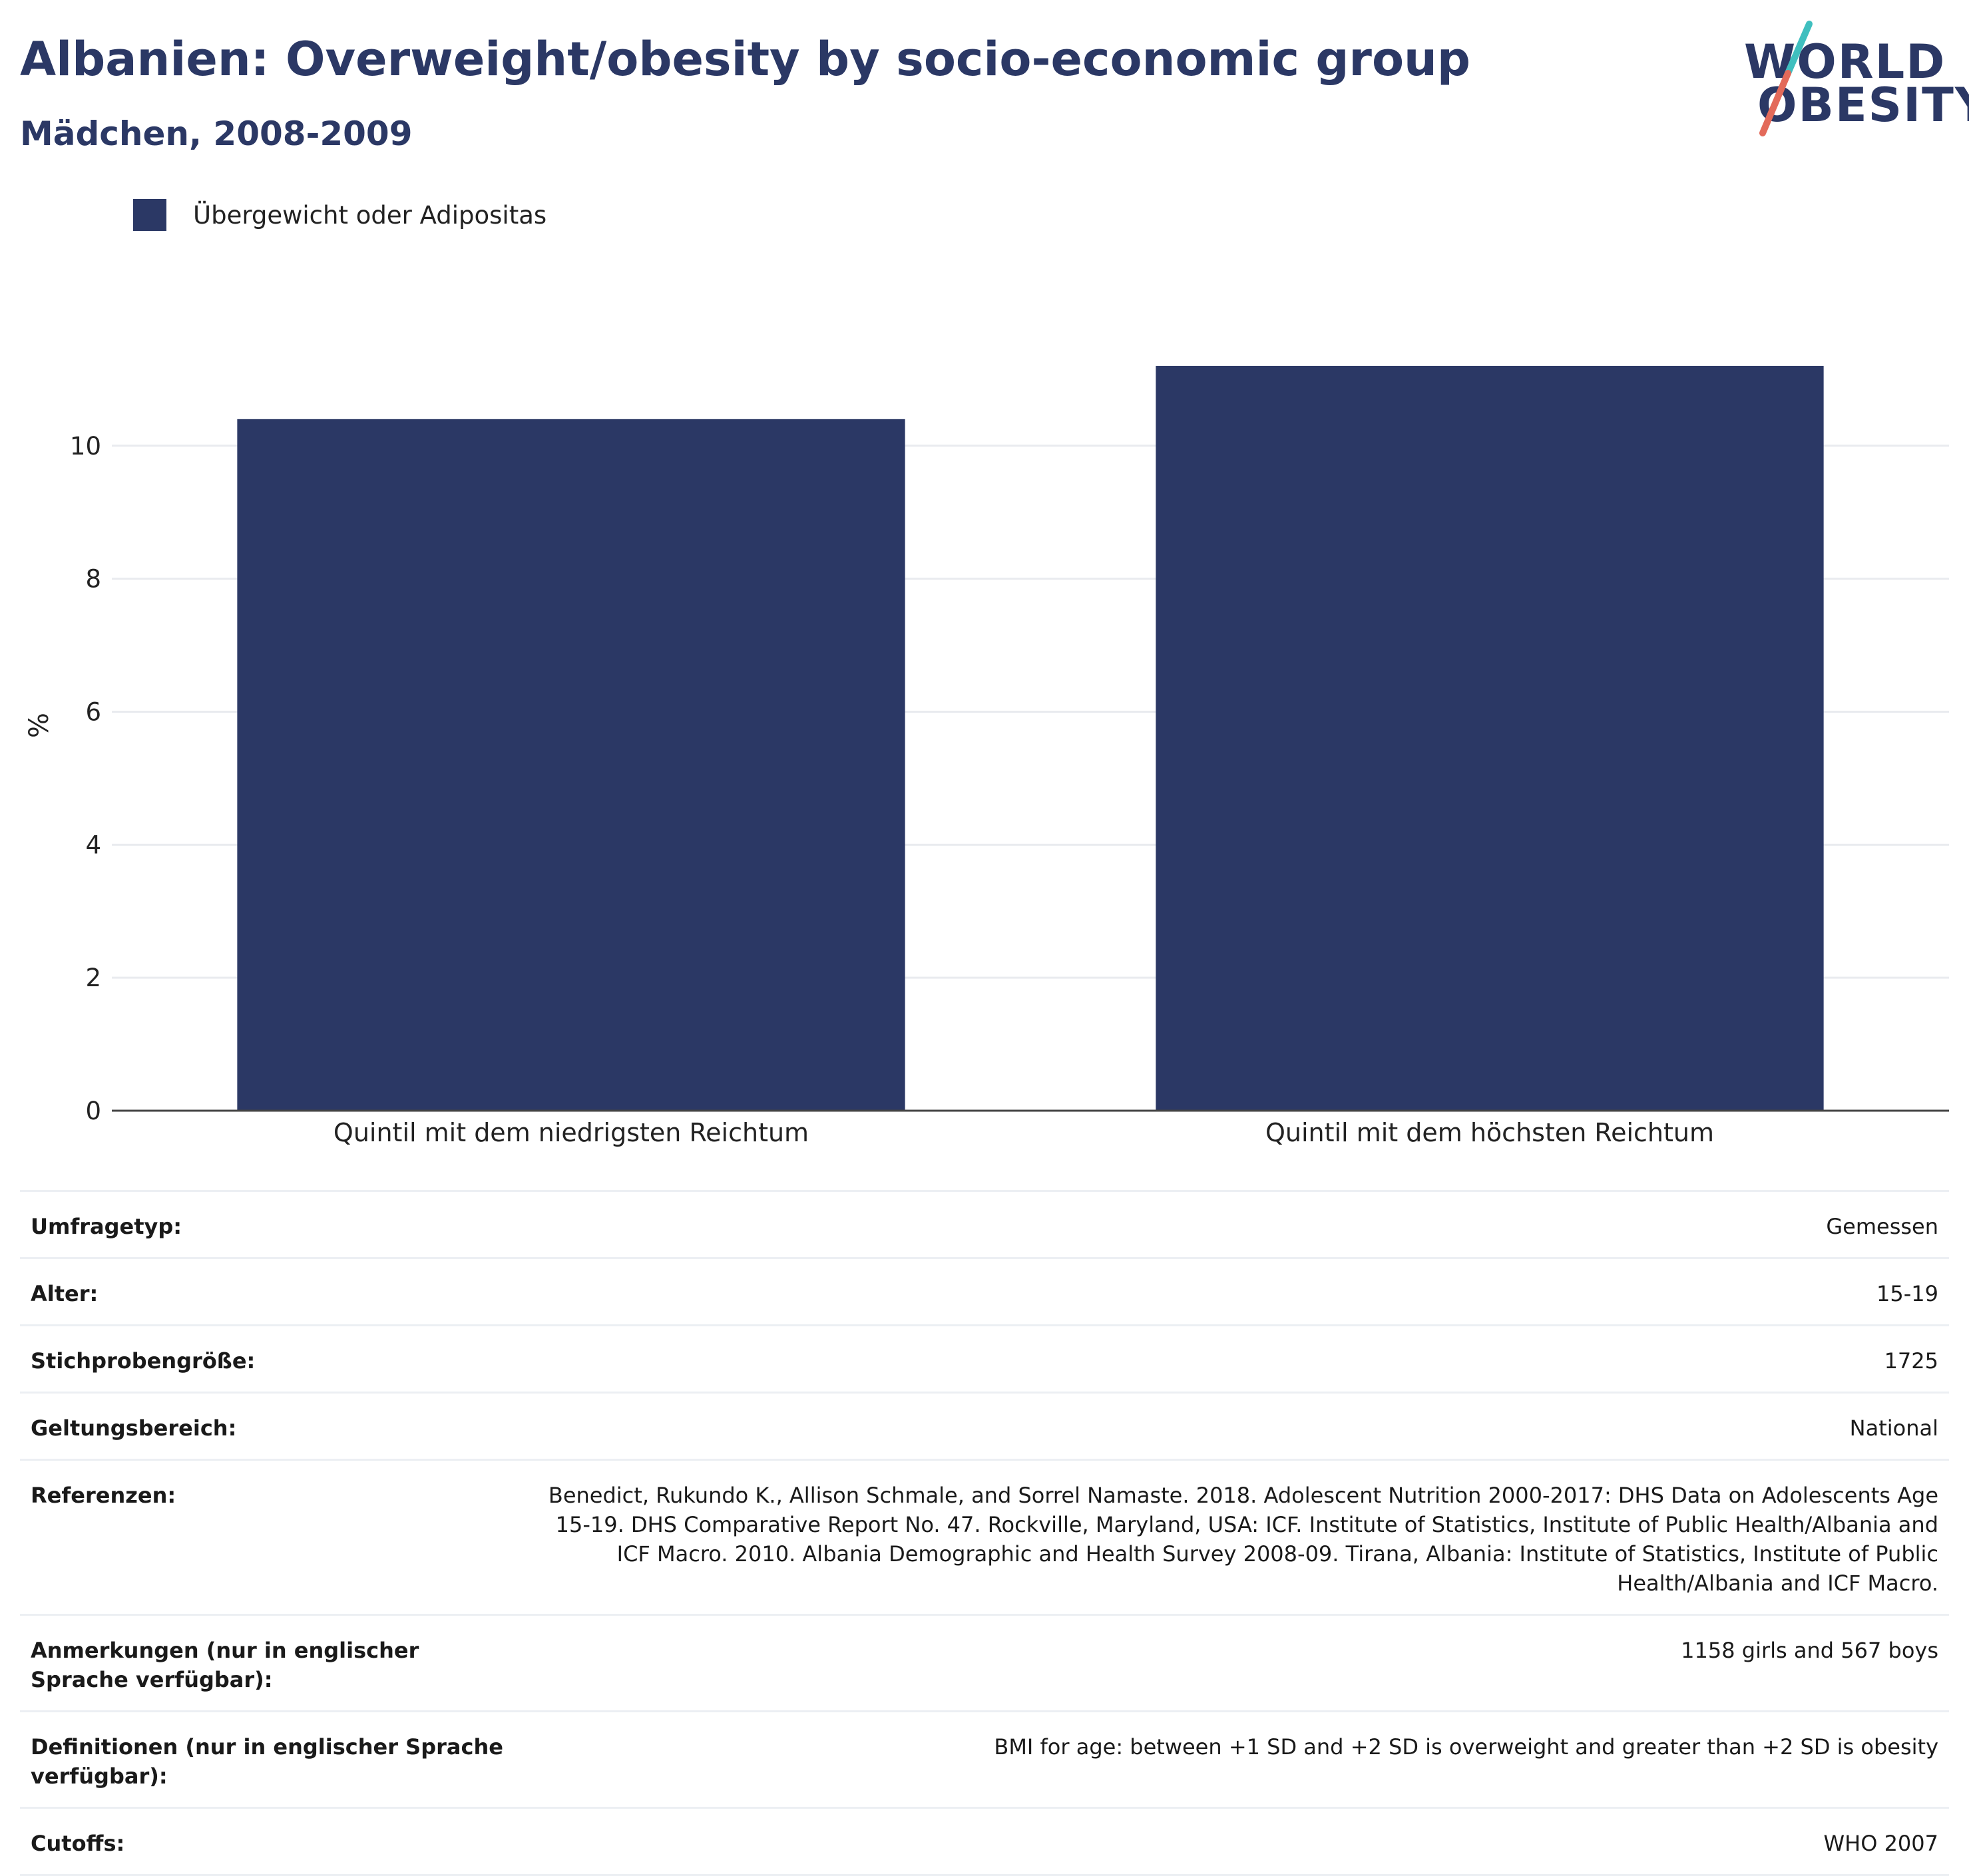 Image resolution: width=1969 pixels, height=1876 pixels. I want to click on meta-row: Cutoffs: WHO 2007, so click(985, 1842).